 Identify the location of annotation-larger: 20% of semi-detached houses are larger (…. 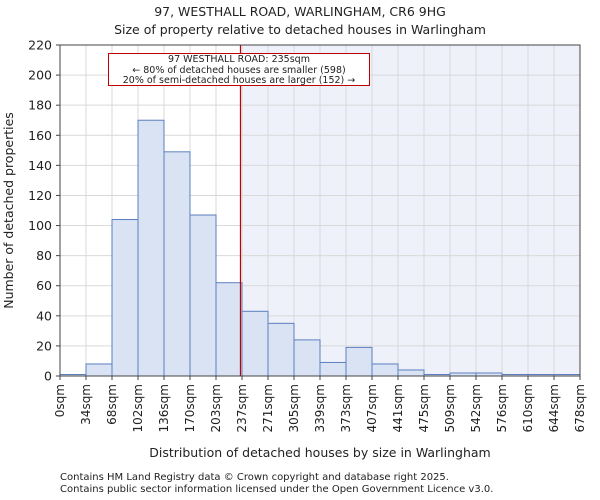
(239, 80).